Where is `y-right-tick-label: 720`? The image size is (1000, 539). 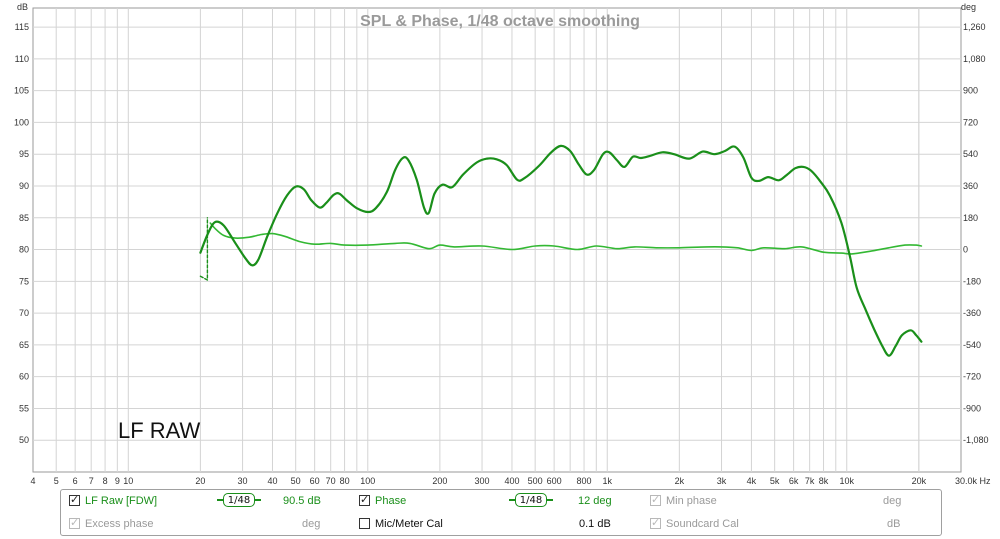
y-right-tick-label: 720 is located at coordinates (970, 122).